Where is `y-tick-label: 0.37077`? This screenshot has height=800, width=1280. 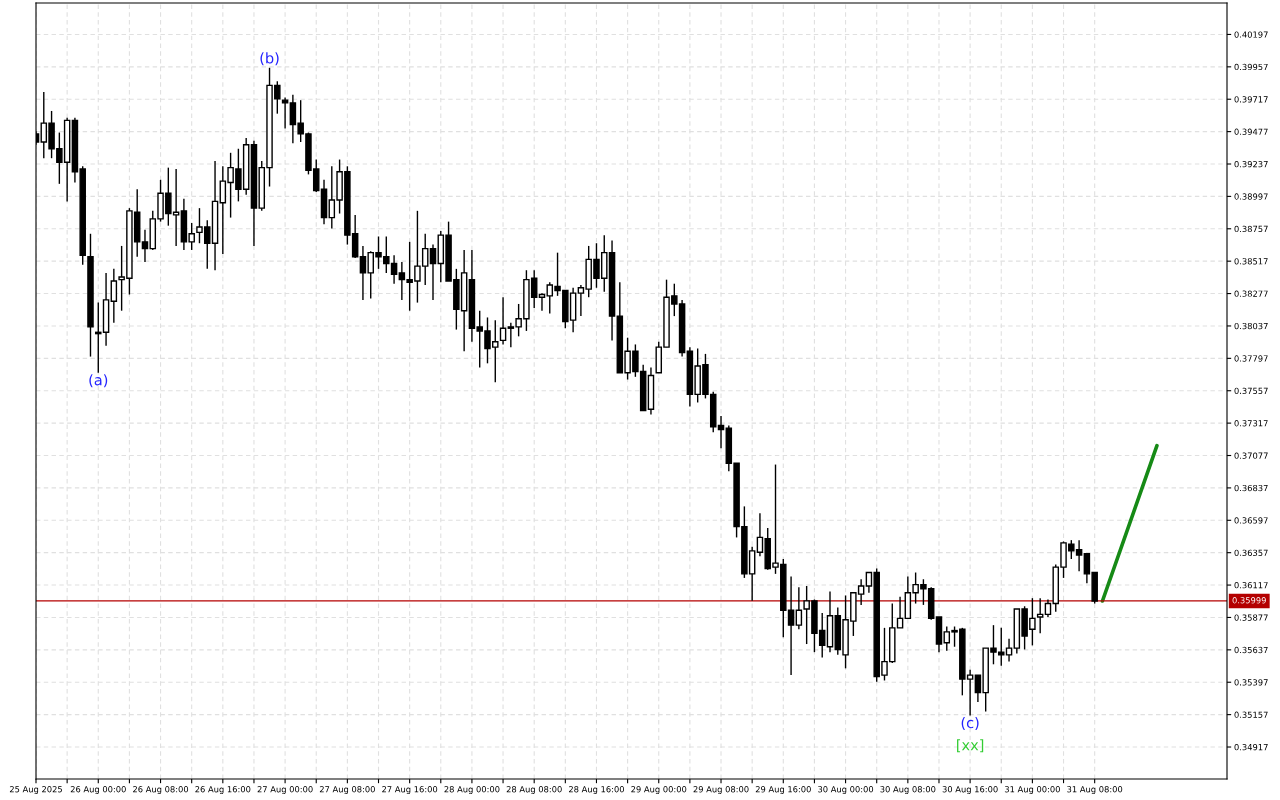 y-tick-label: 0.37077 is located at coordinates (1251, 455).